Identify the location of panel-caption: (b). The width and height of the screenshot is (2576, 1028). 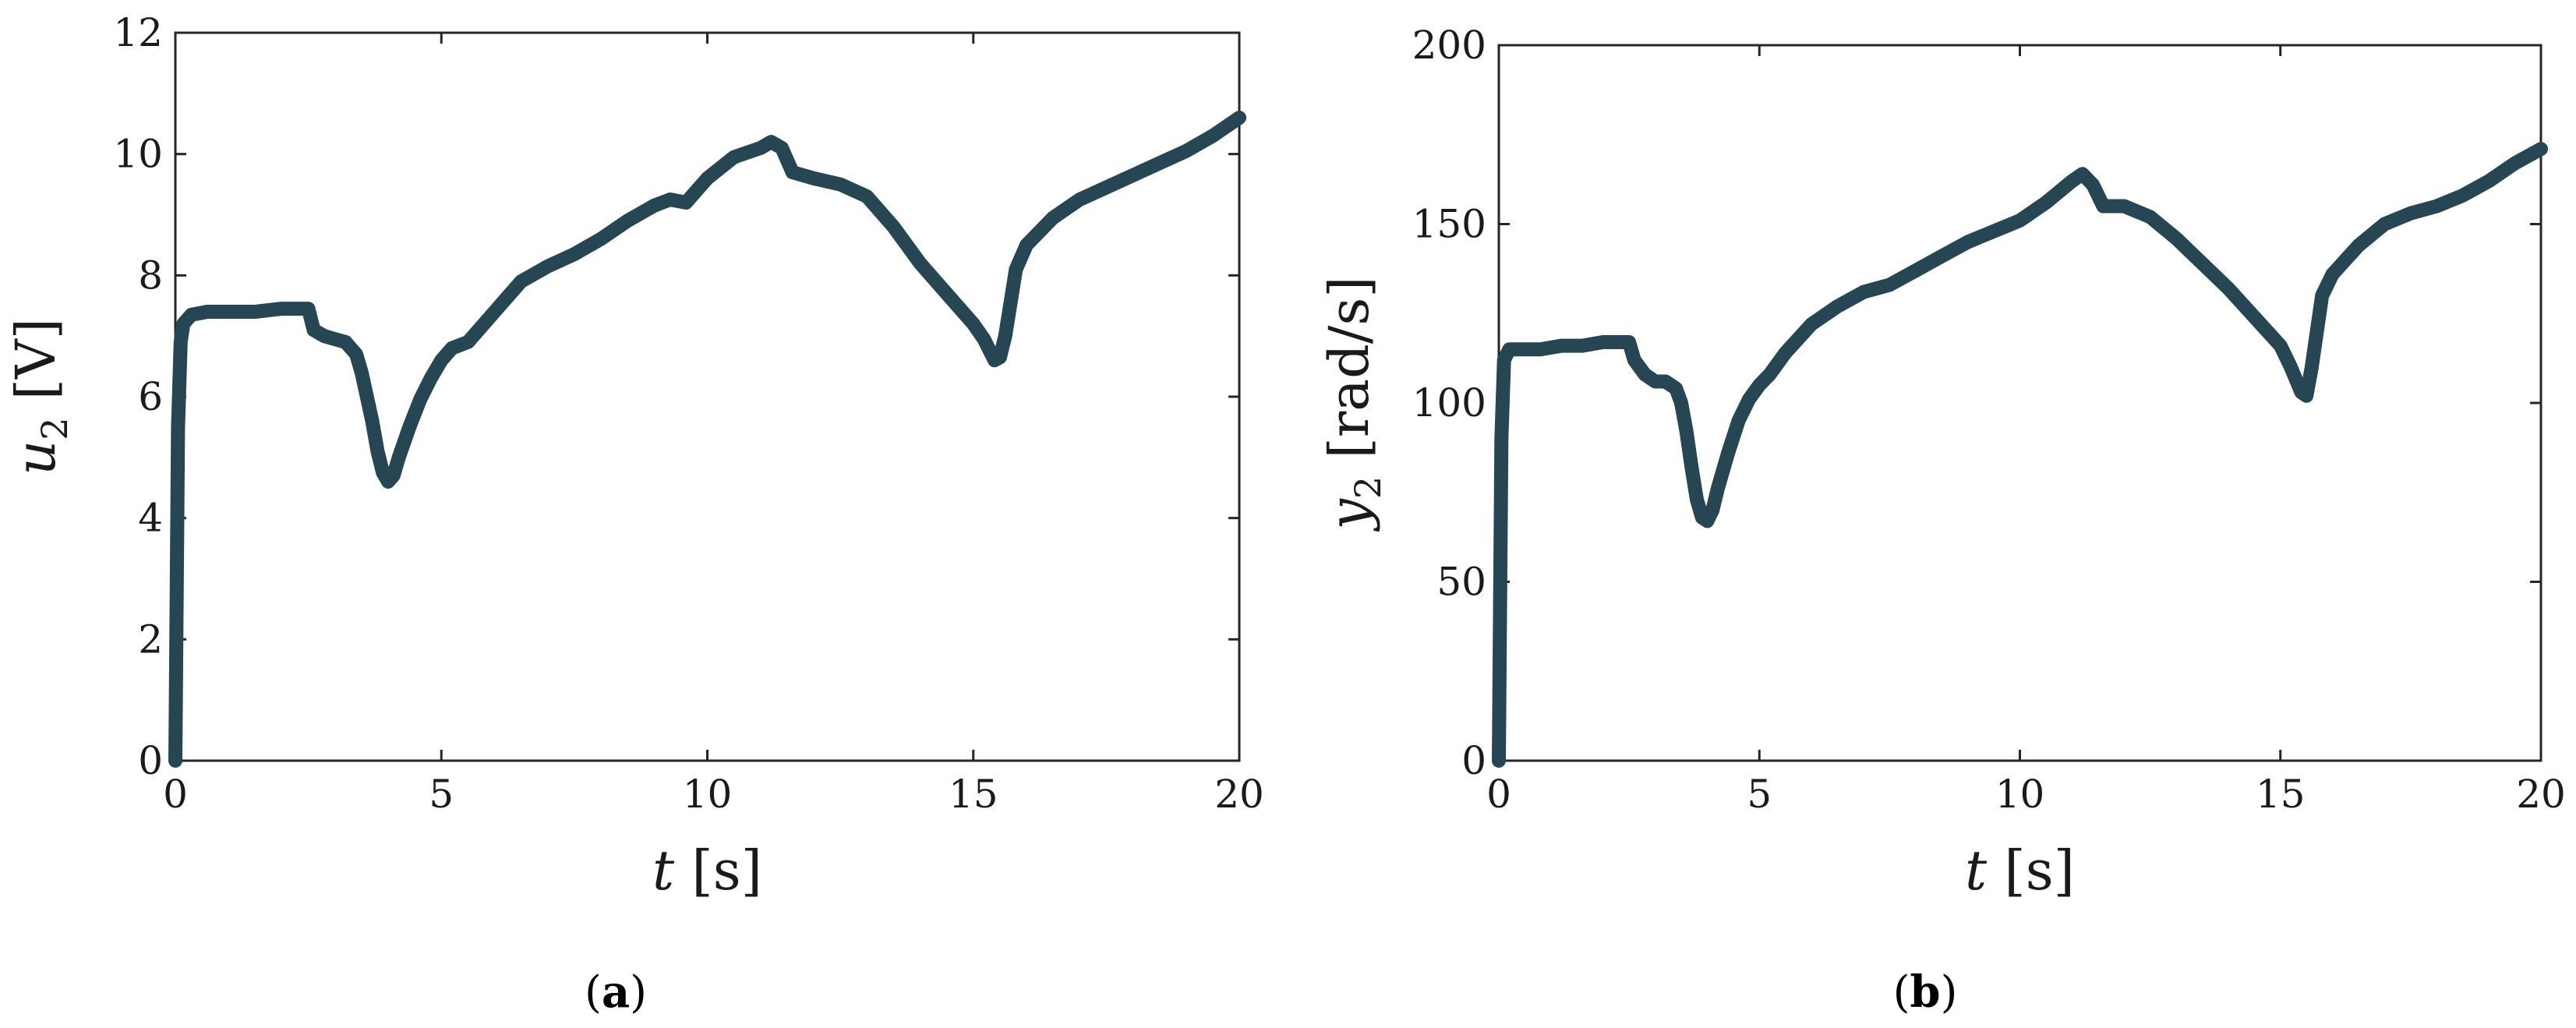
(1925, 992).